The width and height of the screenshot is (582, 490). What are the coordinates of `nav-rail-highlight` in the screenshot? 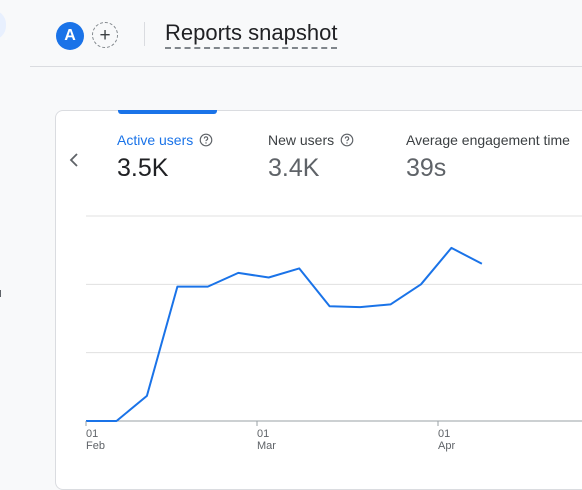 It's located at (3, 25).